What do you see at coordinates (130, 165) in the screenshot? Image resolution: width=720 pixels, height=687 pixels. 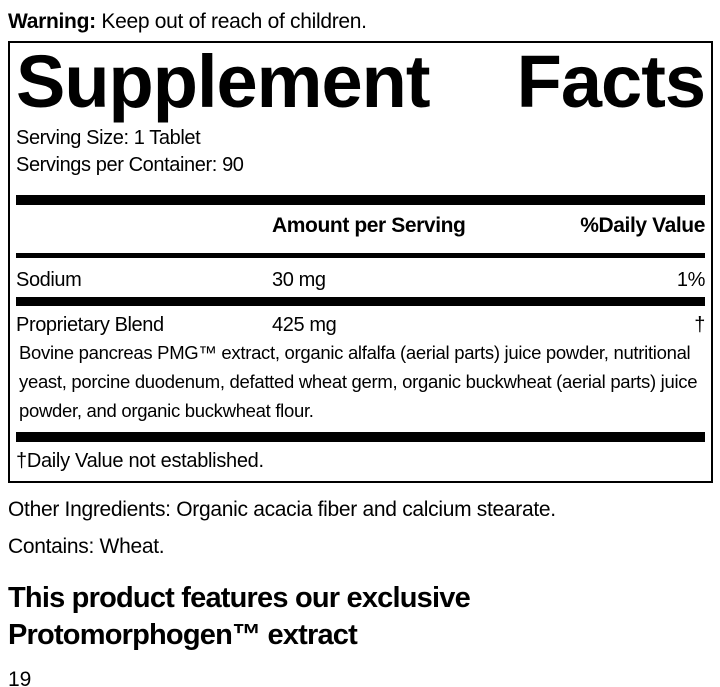 I see `servings-per-container: Servings per Container: 90` at bounding box center [130, 165].